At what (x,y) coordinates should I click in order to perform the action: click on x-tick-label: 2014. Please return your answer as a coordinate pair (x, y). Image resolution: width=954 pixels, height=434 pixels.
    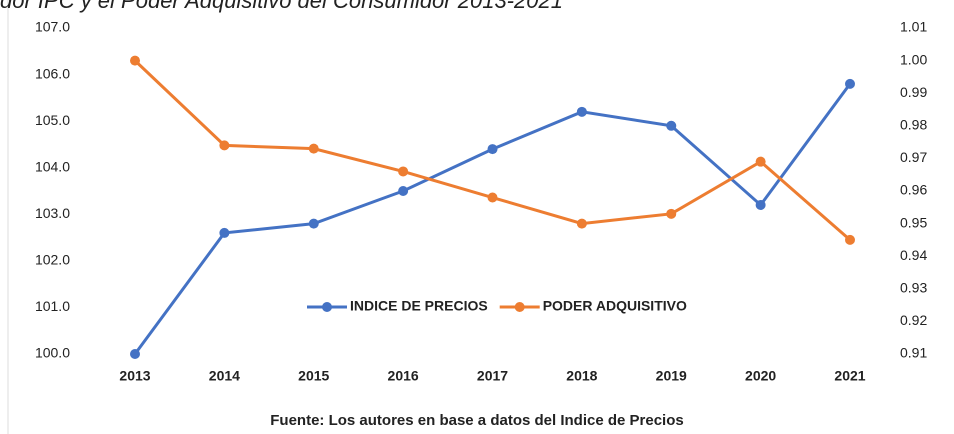
    Looking at the image, I should click on (224, 376).